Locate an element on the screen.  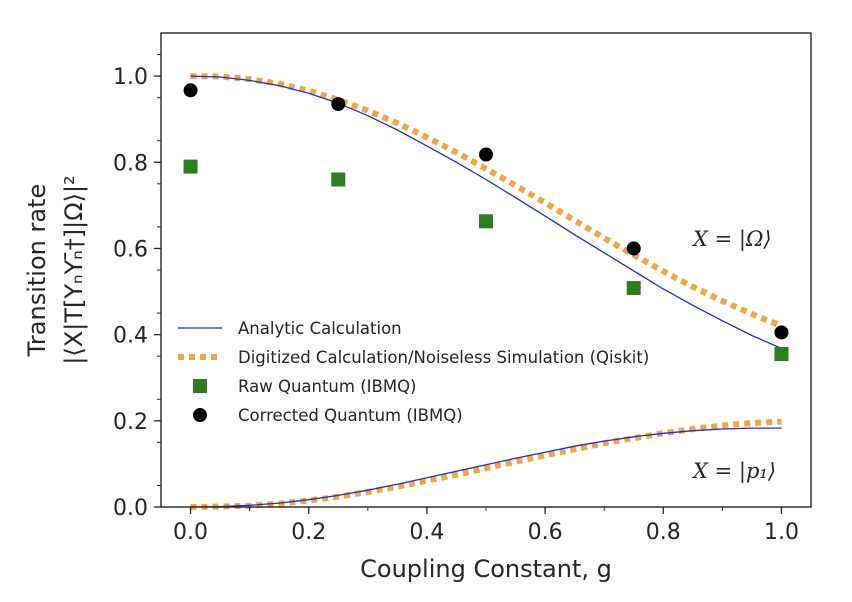
x-tick-label-3: 0.6 is located at coordinates (545, 532).